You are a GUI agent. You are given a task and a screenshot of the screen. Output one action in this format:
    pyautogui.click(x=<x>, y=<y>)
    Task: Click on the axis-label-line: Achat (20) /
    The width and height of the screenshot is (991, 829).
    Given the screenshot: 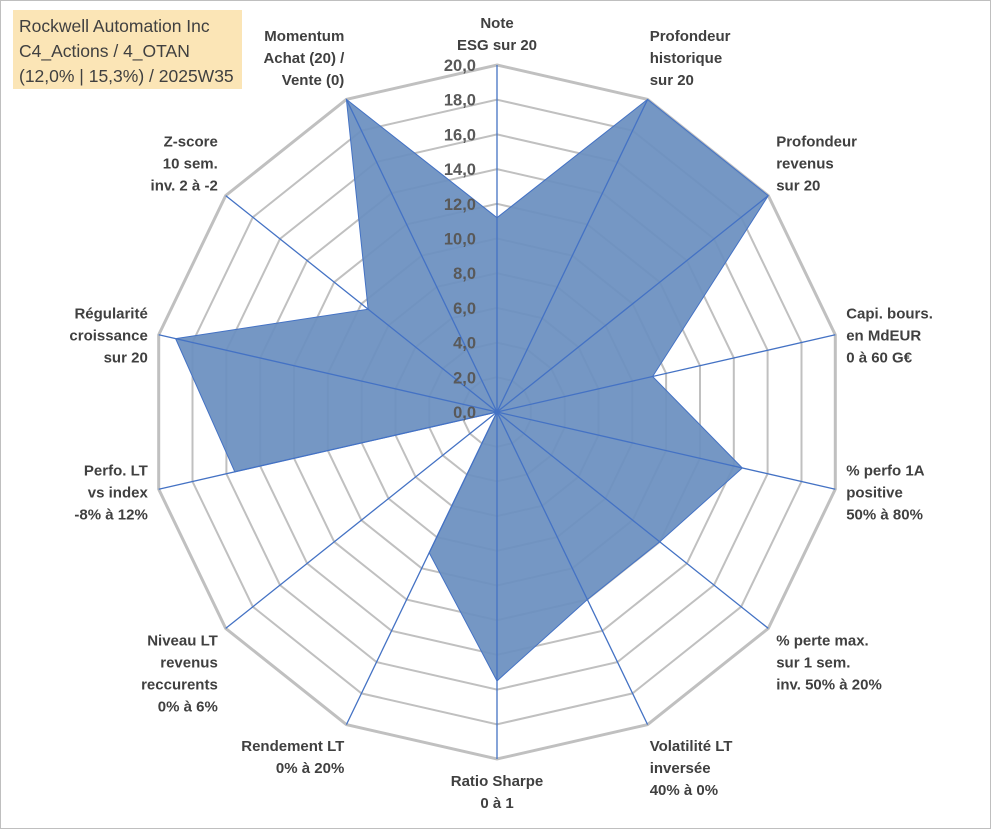 What is the action you would take?
    pyautogui.click(x=304, y=58)
    